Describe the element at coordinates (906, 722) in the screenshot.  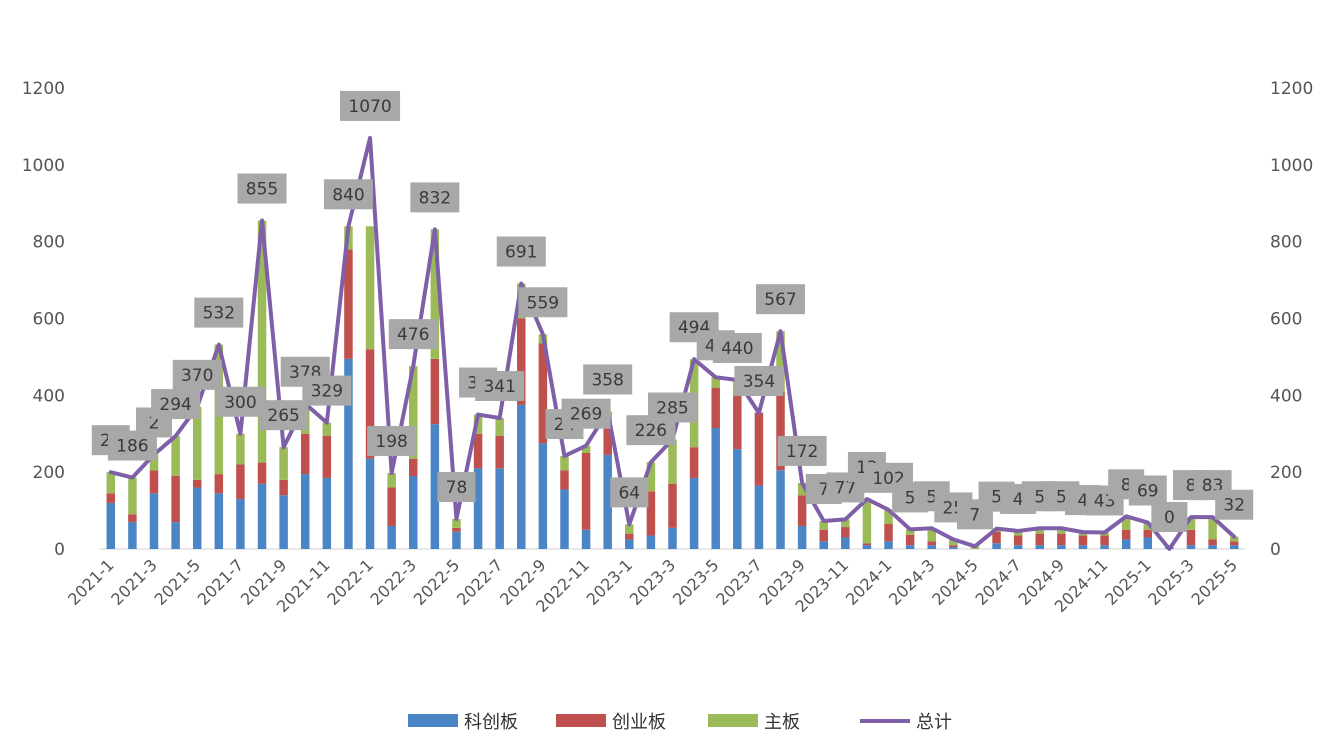
I see `legend-item: 总计` at that location.